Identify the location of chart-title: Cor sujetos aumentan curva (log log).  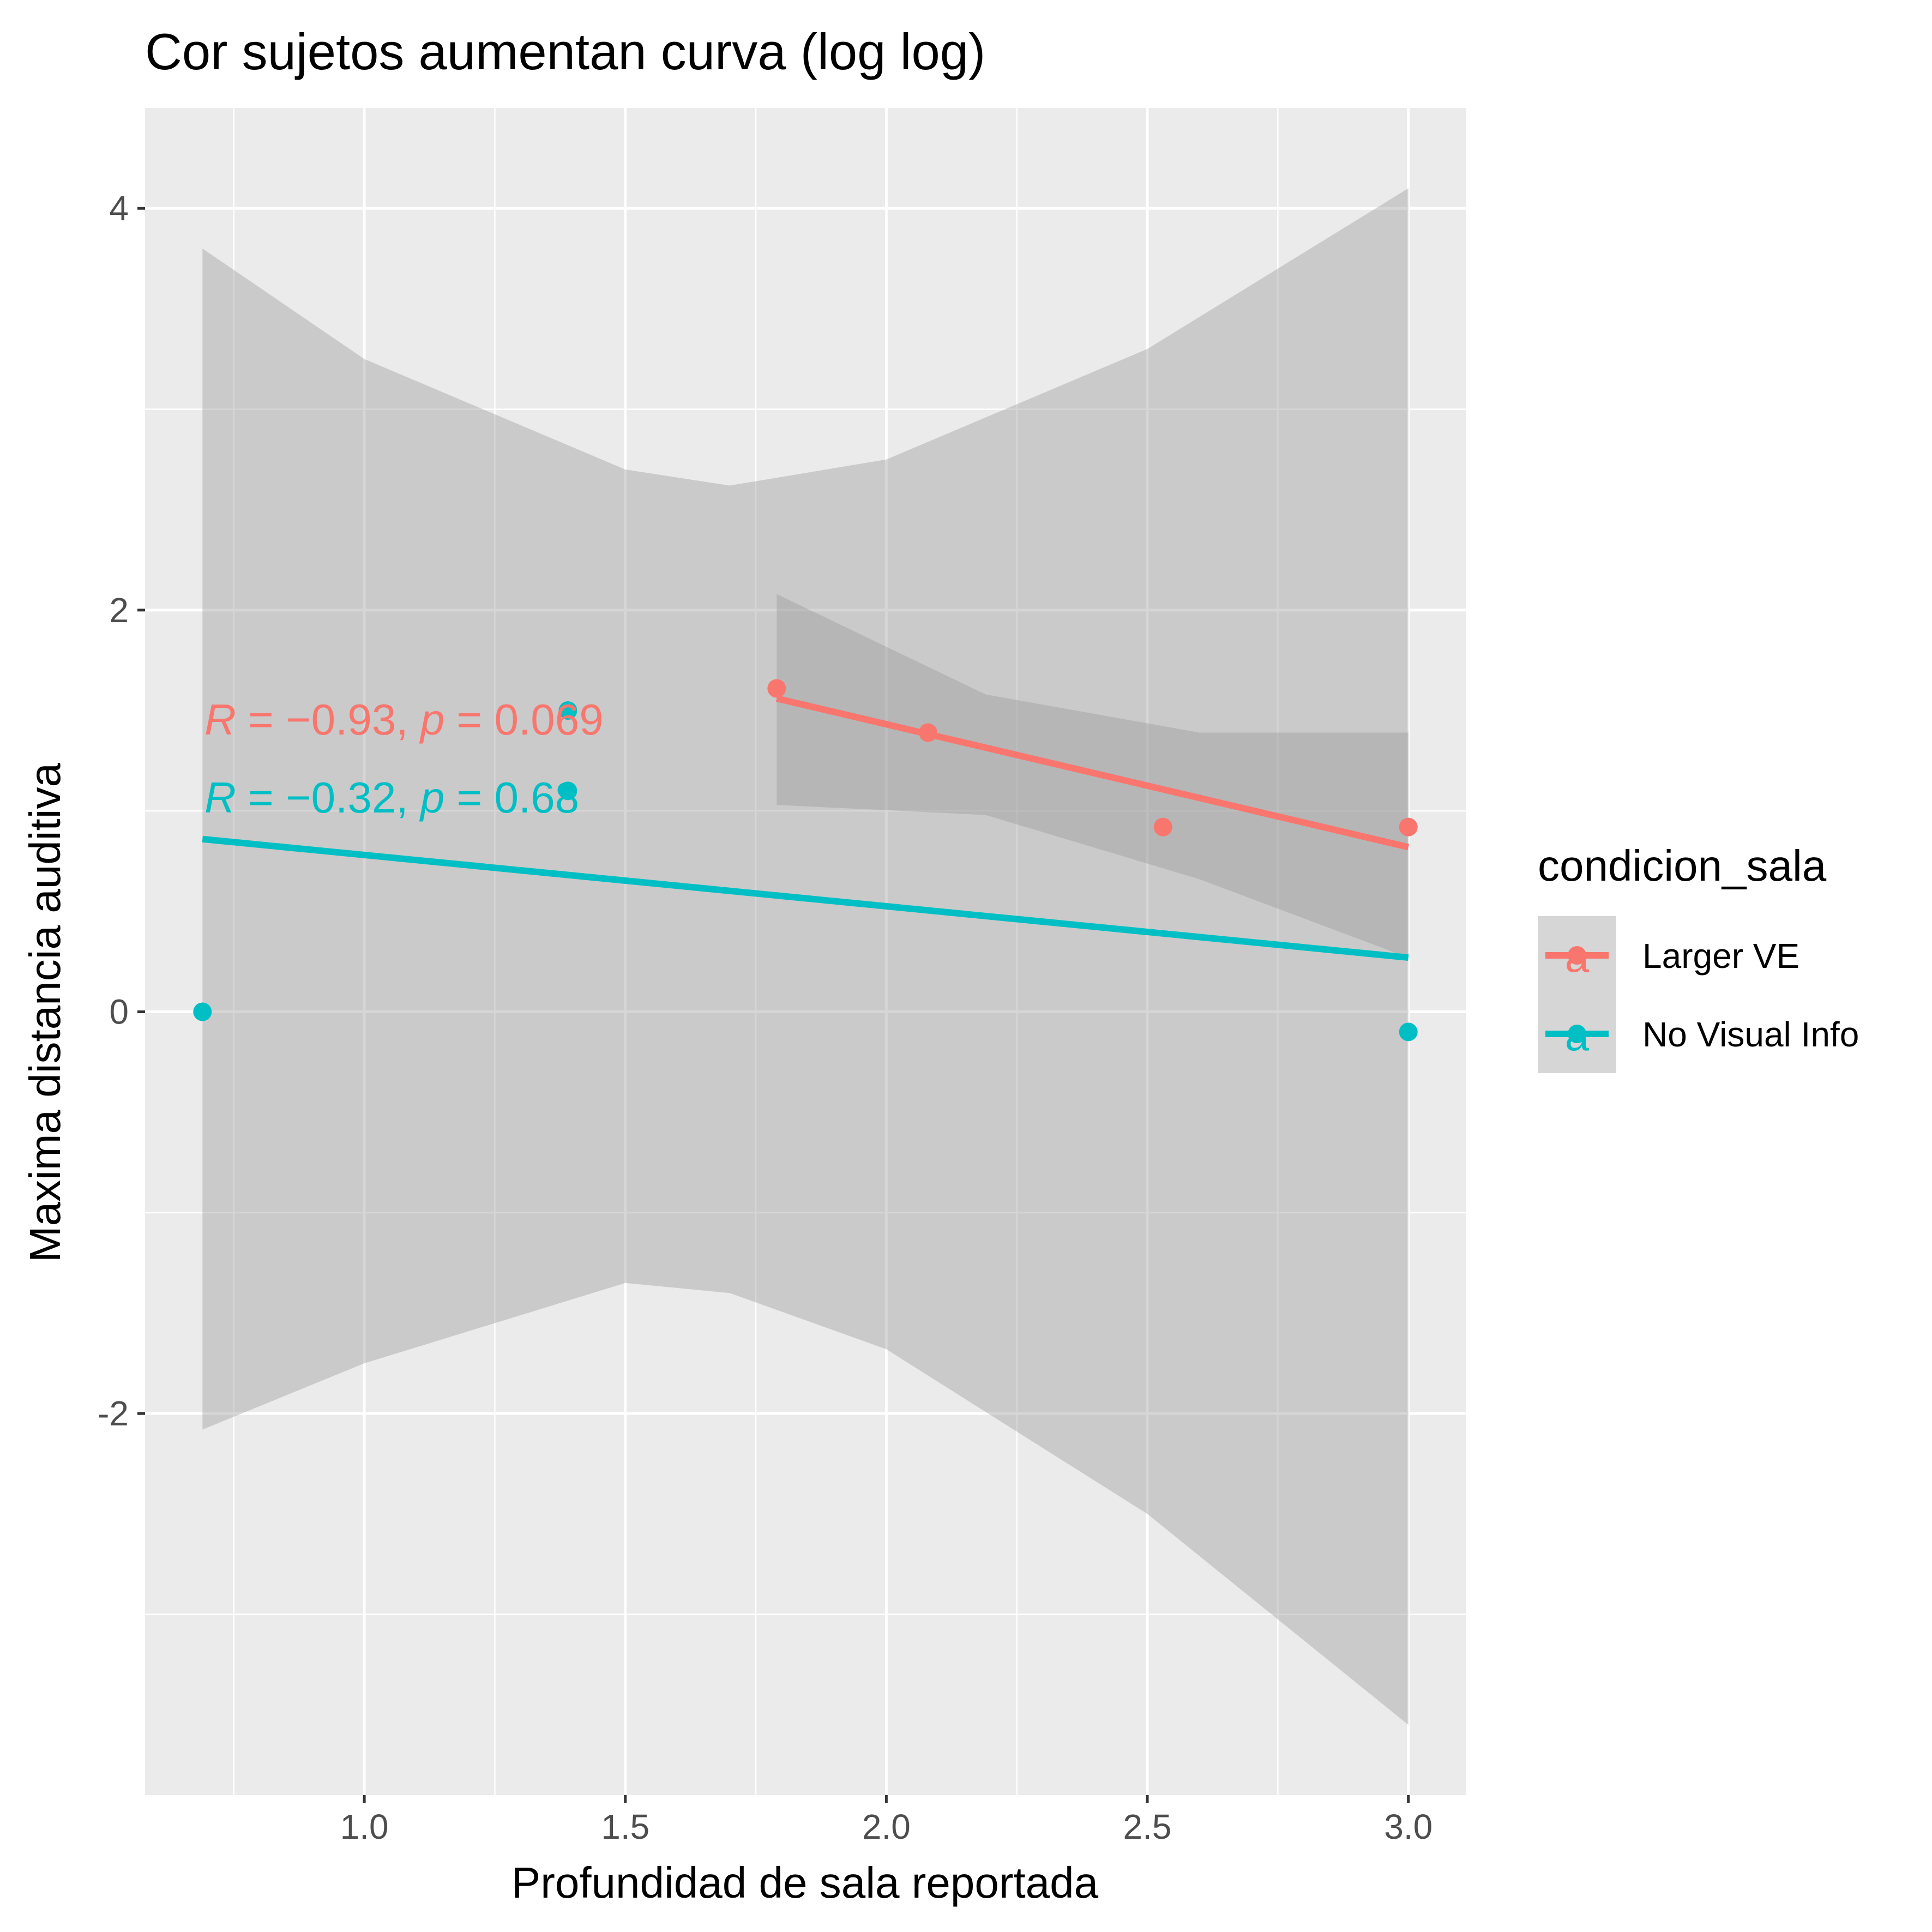
(565, 51).